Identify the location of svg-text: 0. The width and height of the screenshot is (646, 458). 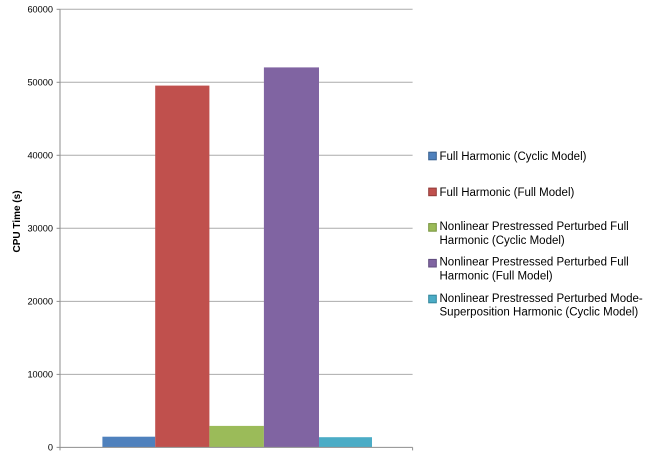
(50, 448).